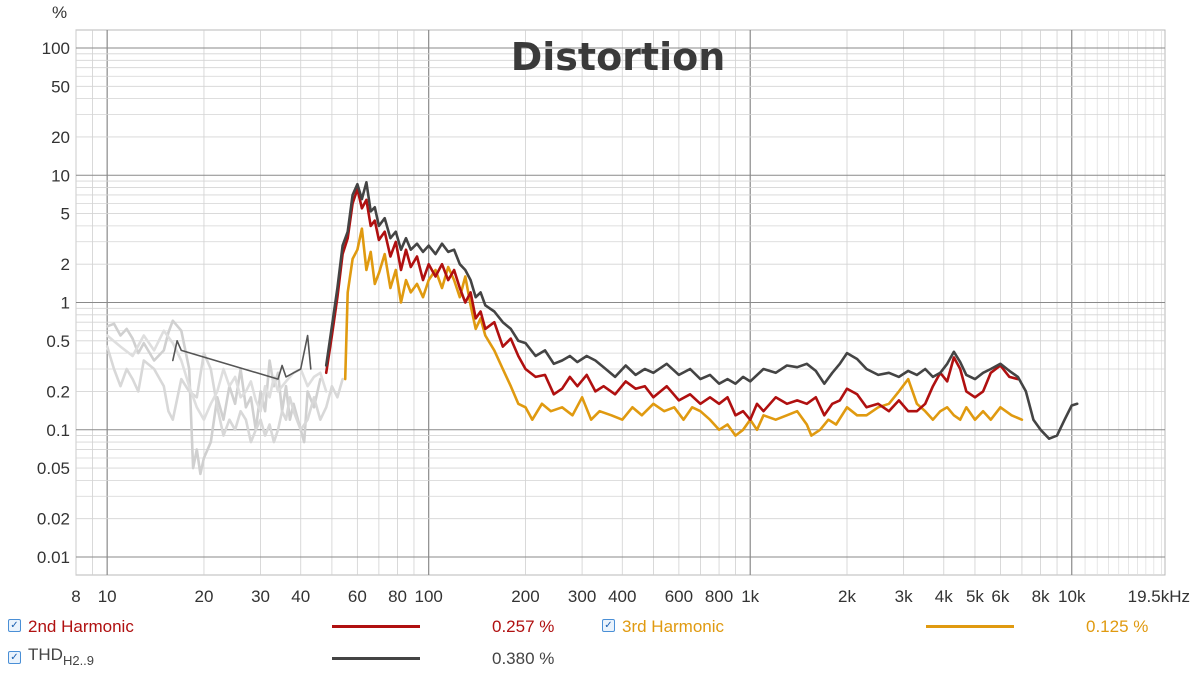 This screenshot has width=1200, height=675. I want to click on x-tick-label: 80, so click(397, 596).